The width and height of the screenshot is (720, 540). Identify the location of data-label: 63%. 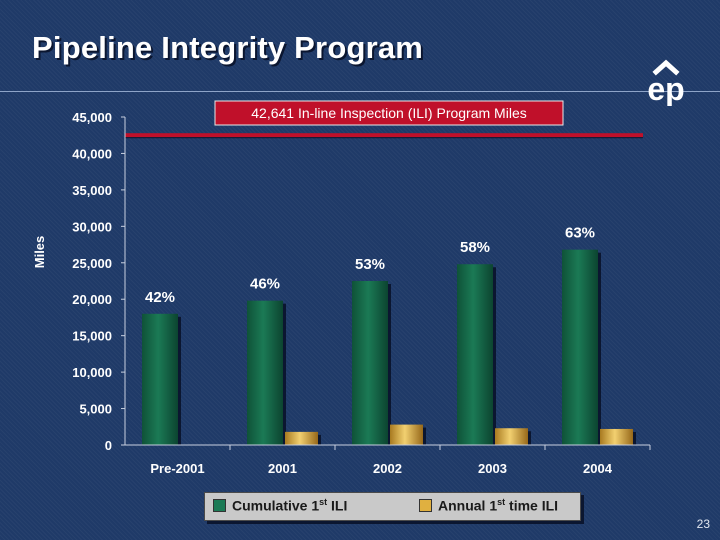
(580, 233).